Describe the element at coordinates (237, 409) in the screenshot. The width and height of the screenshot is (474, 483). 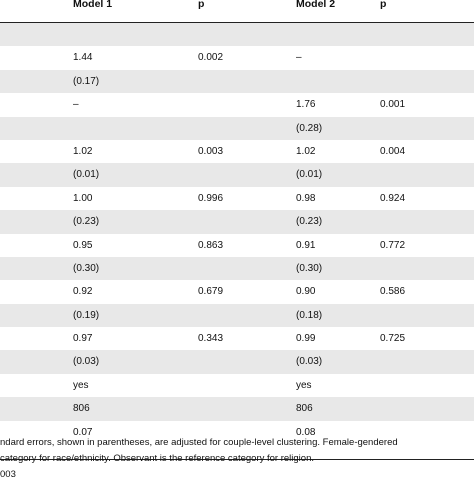
I see `table-row: 806 806` at that location.